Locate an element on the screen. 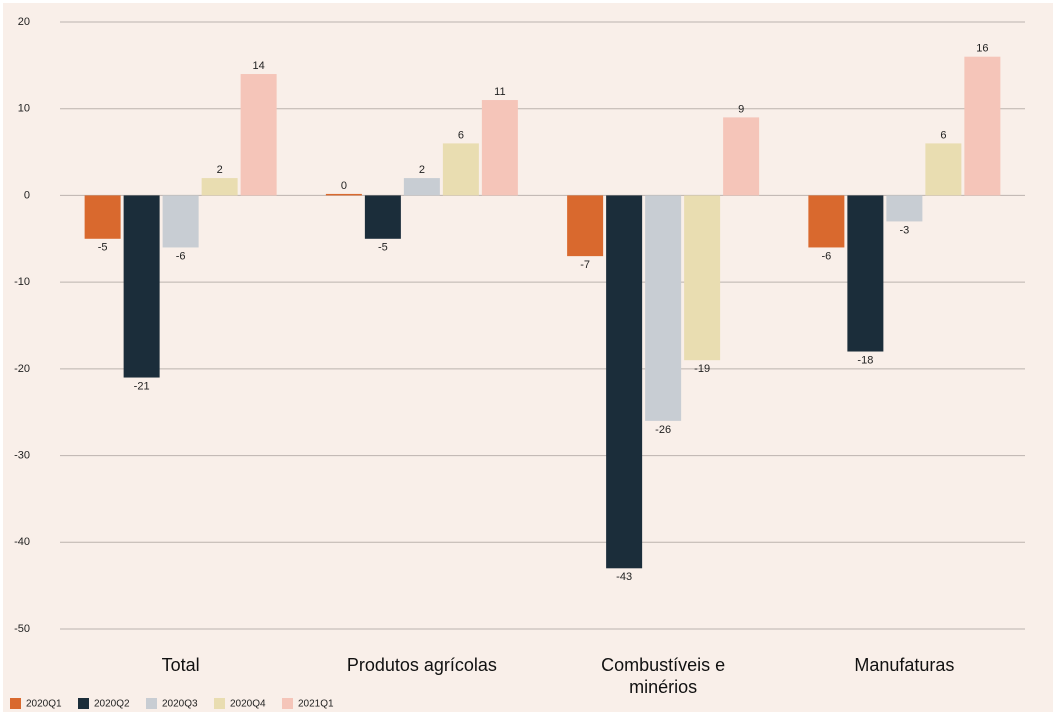  y-tick-label: -50 is located at coordinates (22, 629).